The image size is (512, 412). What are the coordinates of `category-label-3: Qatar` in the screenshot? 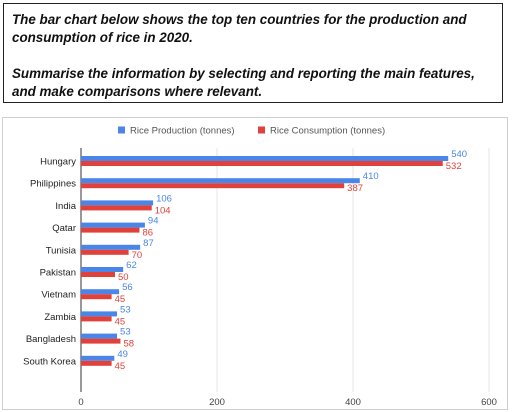 It's located at (64, 228).